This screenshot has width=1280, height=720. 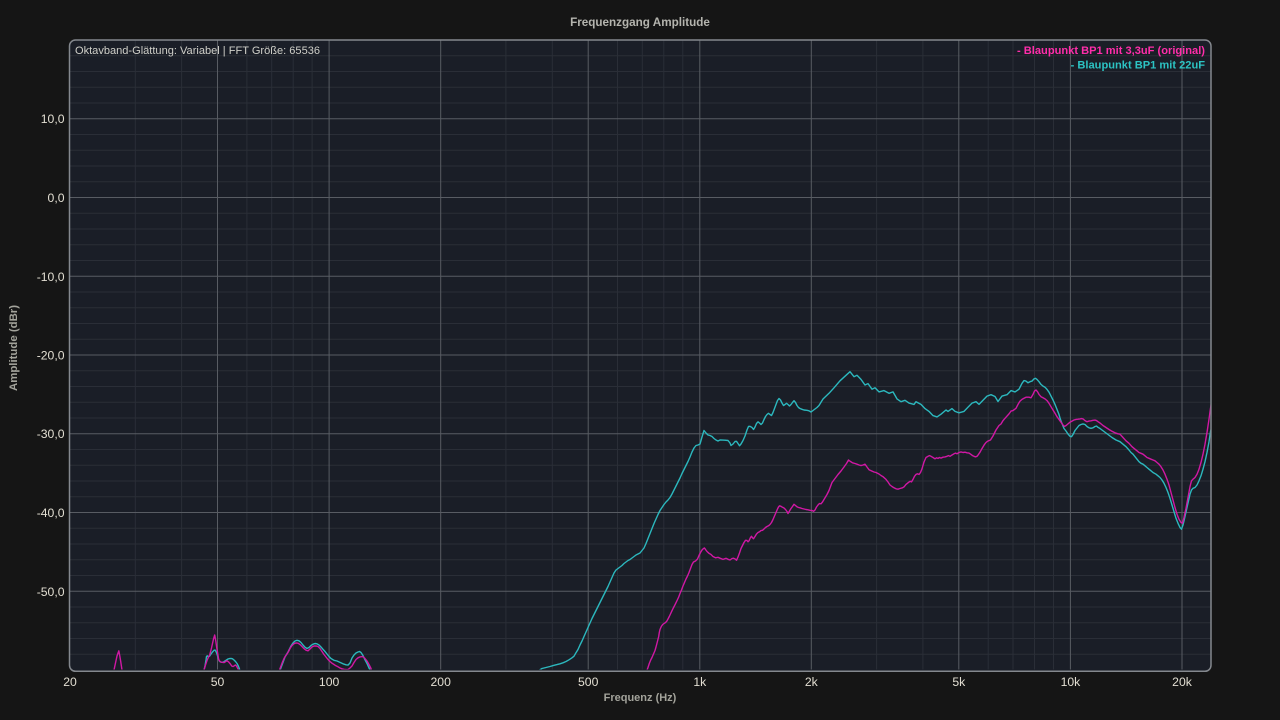 I want to click on svg-text: -20,0, so click(x=51, y=356).